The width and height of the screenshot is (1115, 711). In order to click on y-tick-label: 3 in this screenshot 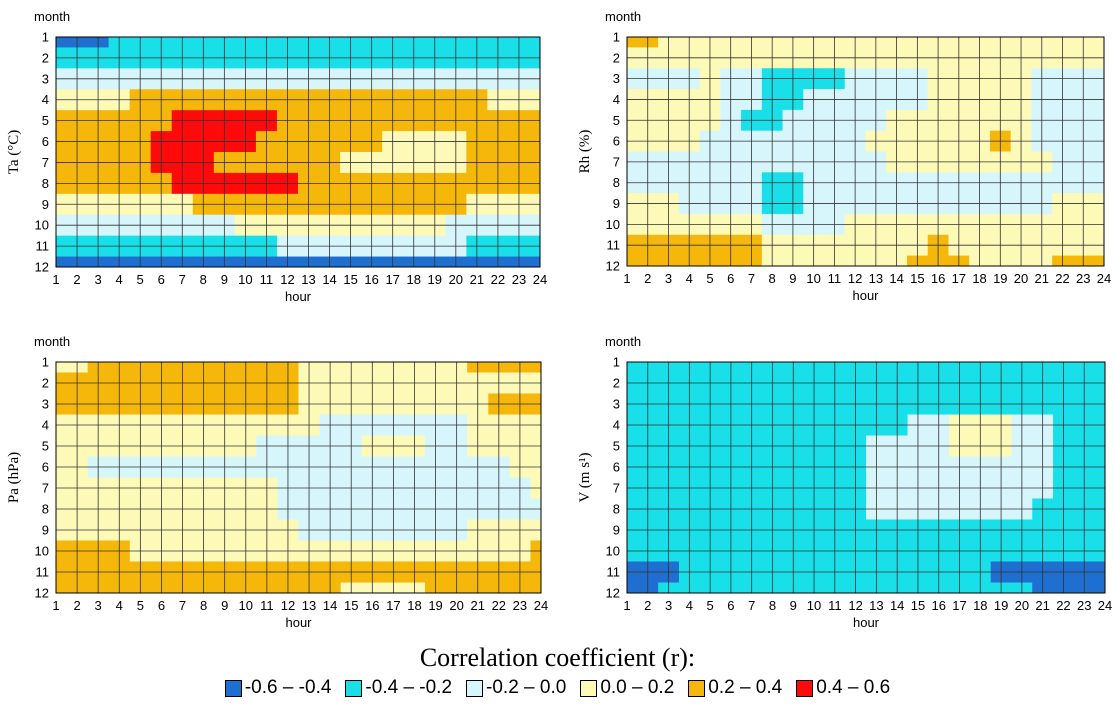, I will do `click(616, 404)`.